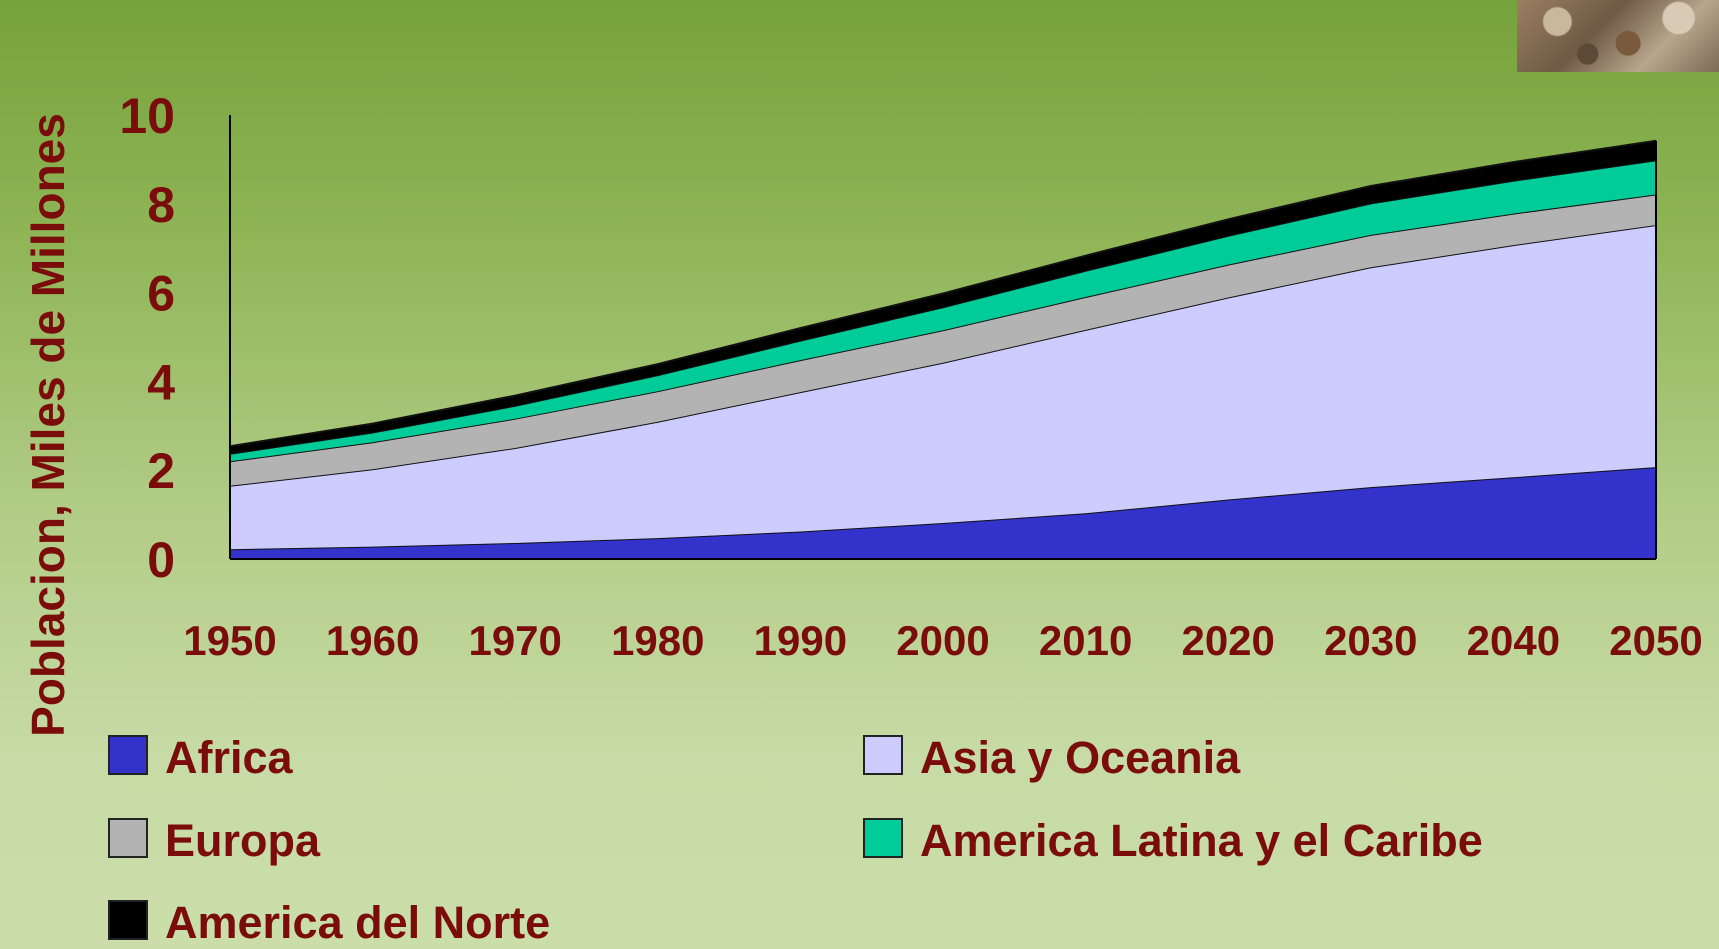 This screenshot has height=949, width=1719. I want to click on x-tick-label: 2020, so click(1227, 640).